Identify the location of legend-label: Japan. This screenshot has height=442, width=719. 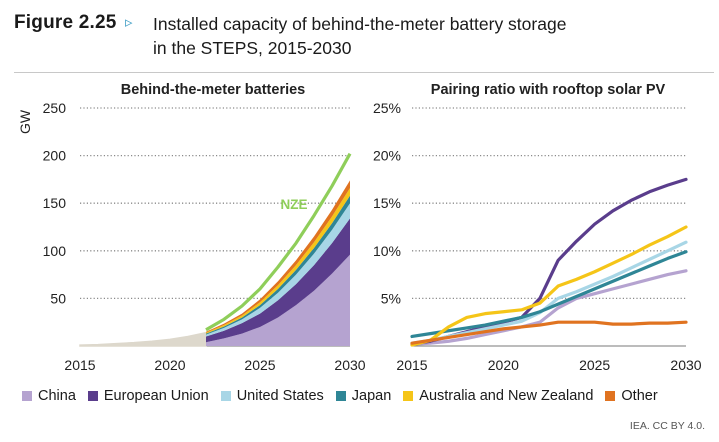
(371, 396).